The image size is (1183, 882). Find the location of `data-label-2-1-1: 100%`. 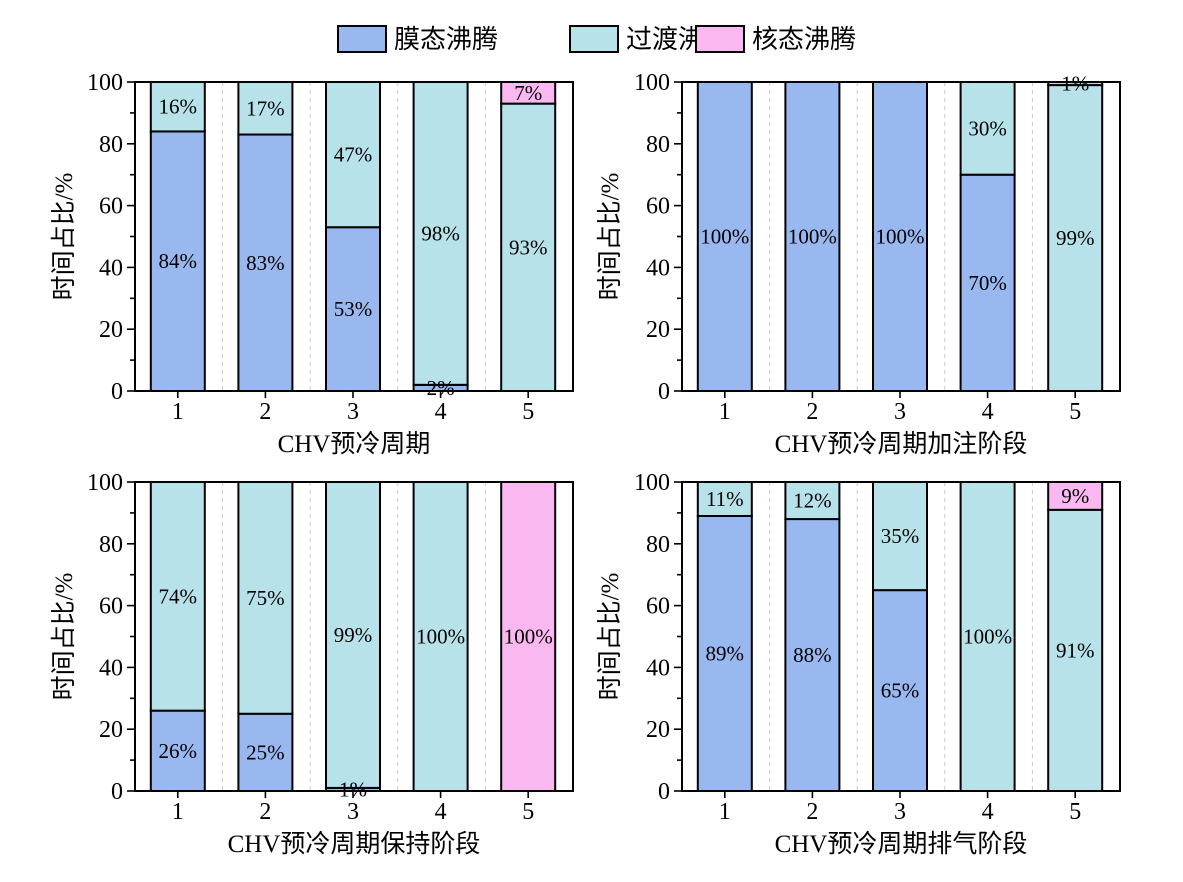

data-label-2-1-1: 100% is located at coordinates (724, 237).